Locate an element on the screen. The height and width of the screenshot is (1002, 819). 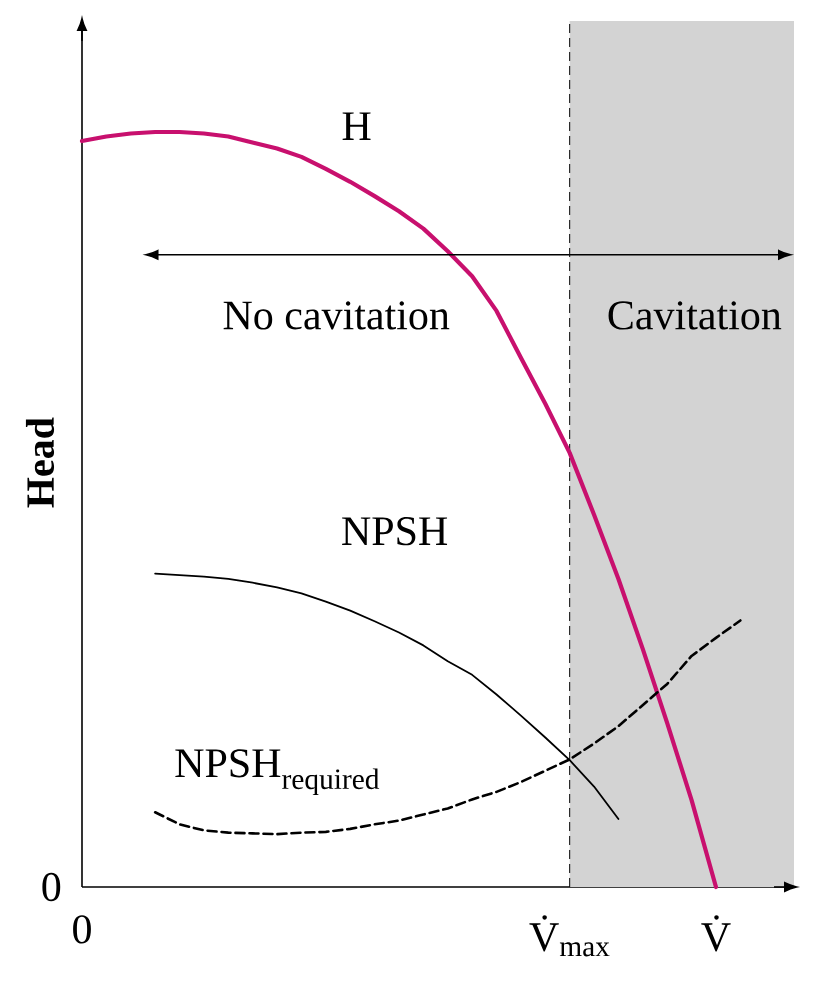
x-tick-label: 0 is located at coordinates (82, 929).